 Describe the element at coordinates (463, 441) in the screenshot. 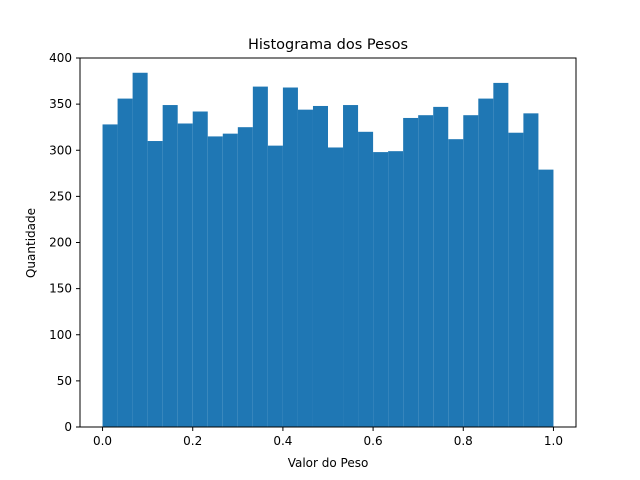

I see `x-tick-label: 0.8` at that location.